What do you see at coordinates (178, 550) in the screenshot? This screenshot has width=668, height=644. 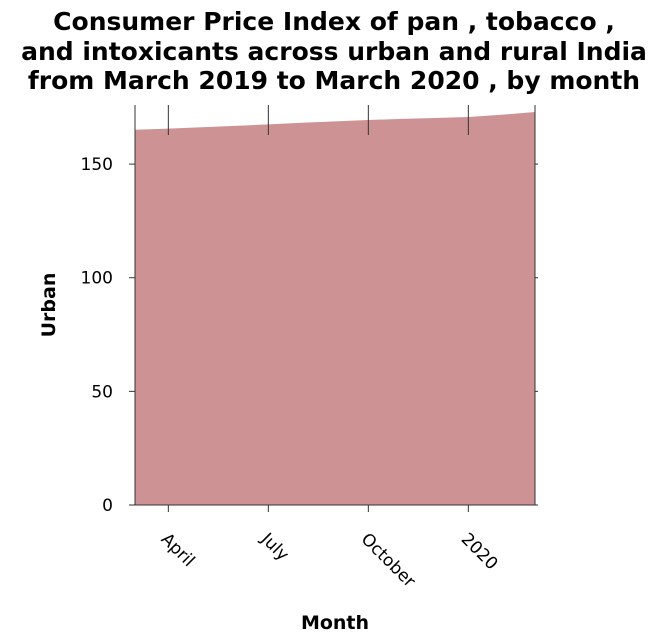 I see `x-tick-label-April: April` at bounding box center [178, 550].